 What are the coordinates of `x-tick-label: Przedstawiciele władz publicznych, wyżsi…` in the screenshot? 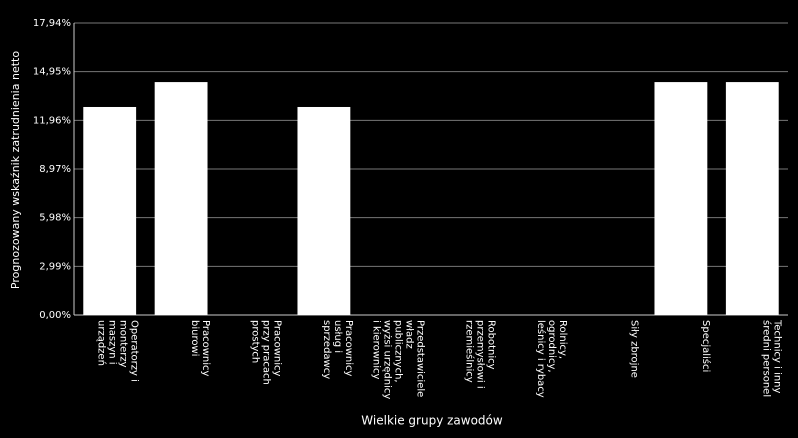 It's located at (398, 360).